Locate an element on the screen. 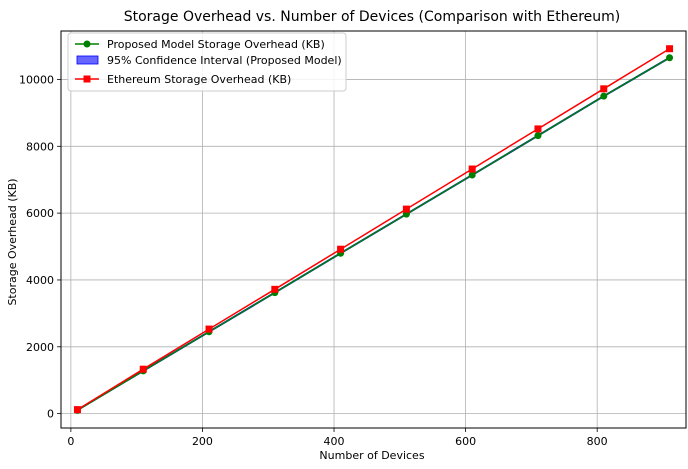 The height and width of the screenshot is (469, 688). x-tick-label: 800 is located at coordinates (597, 441).